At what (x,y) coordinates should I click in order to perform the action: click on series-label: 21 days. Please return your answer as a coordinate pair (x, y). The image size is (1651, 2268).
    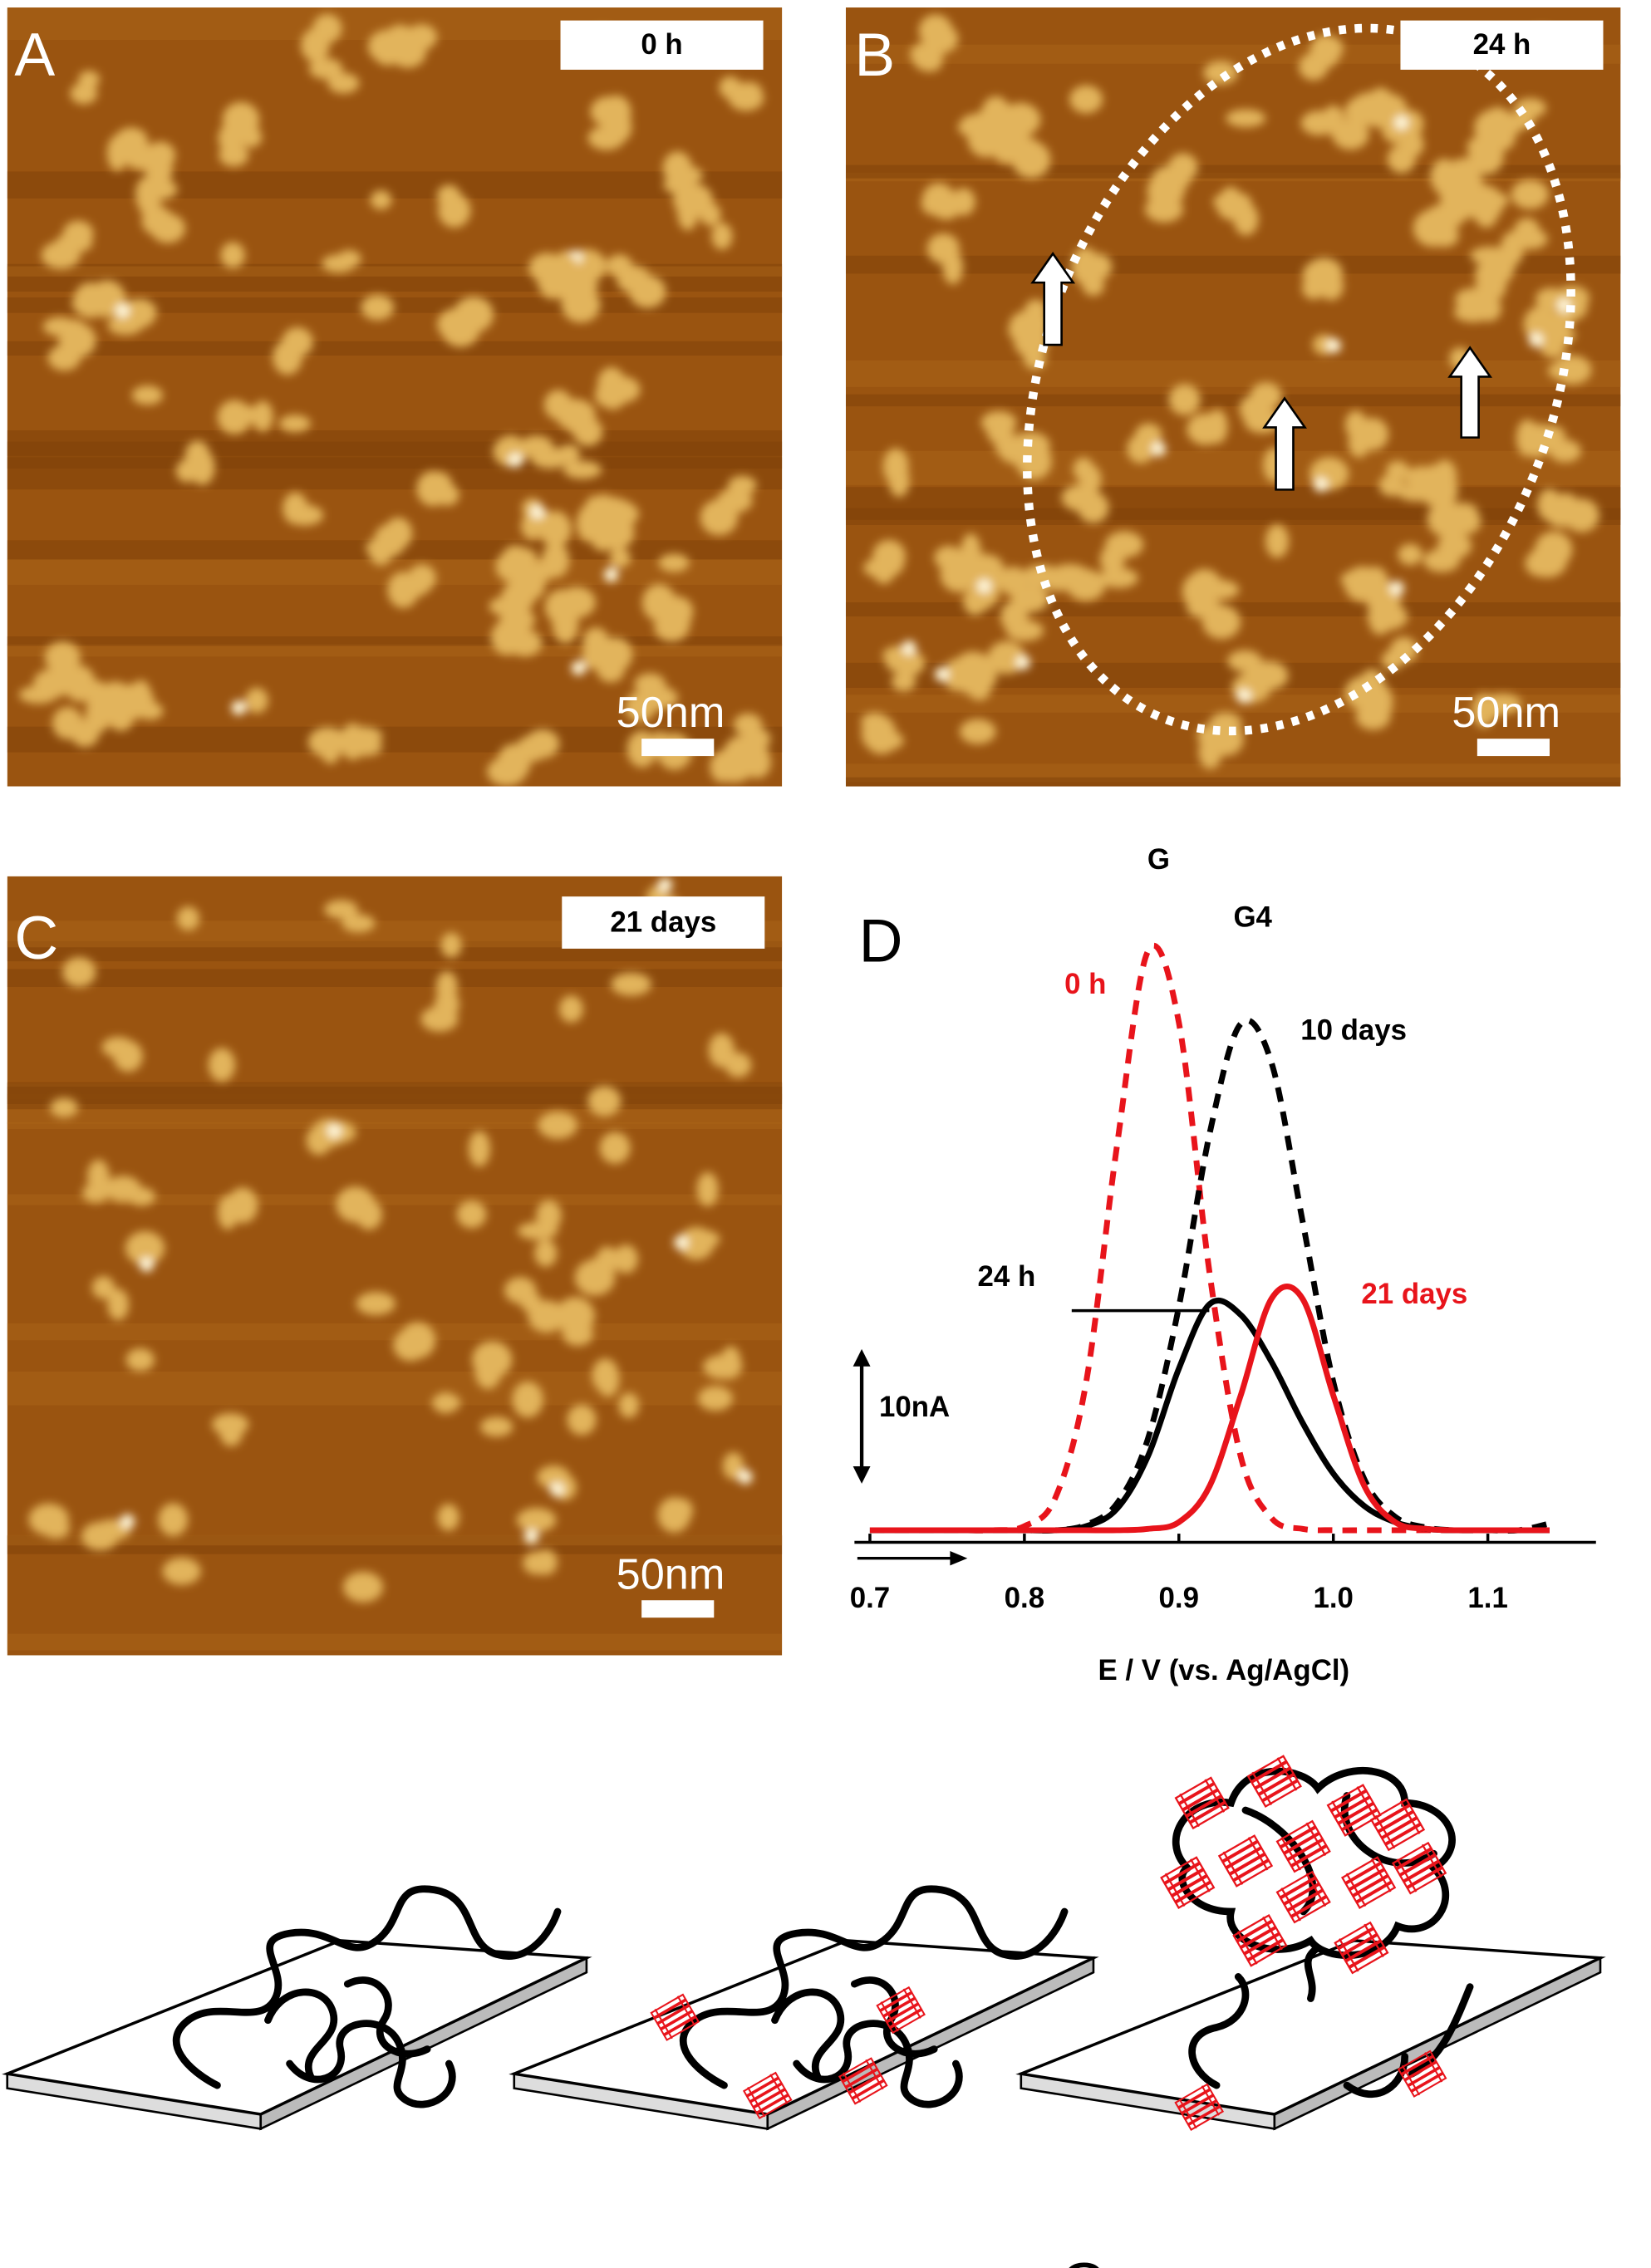
    Looking at the image, I should click on (1414, 1294).